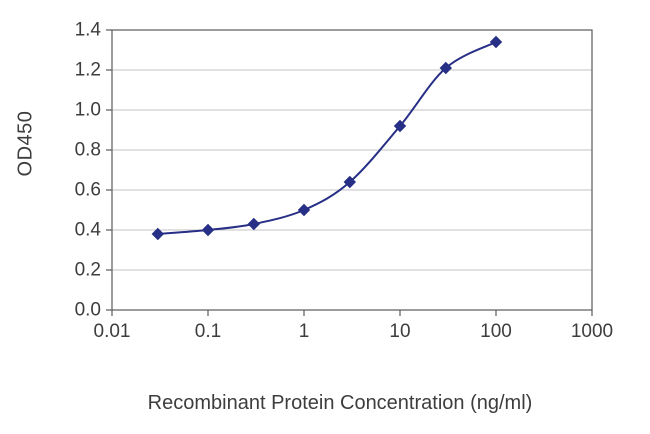  Describe the element at coordinates (88, 150) in the screenshot. I see `y-tick-label: 0.8` at that location.